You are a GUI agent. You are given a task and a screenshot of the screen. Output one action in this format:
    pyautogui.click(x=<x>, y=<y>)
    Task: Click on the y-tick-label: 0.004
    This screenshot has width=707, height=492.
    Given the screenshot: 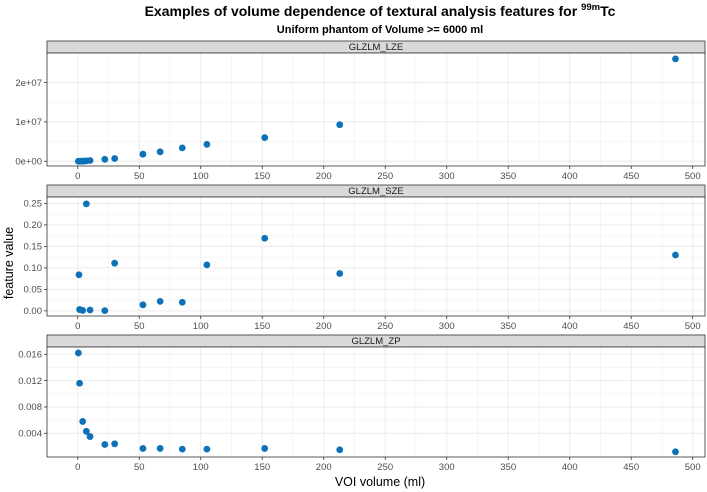 What is the action you would take?
    pyautogui.click(x=30, y=434)
    